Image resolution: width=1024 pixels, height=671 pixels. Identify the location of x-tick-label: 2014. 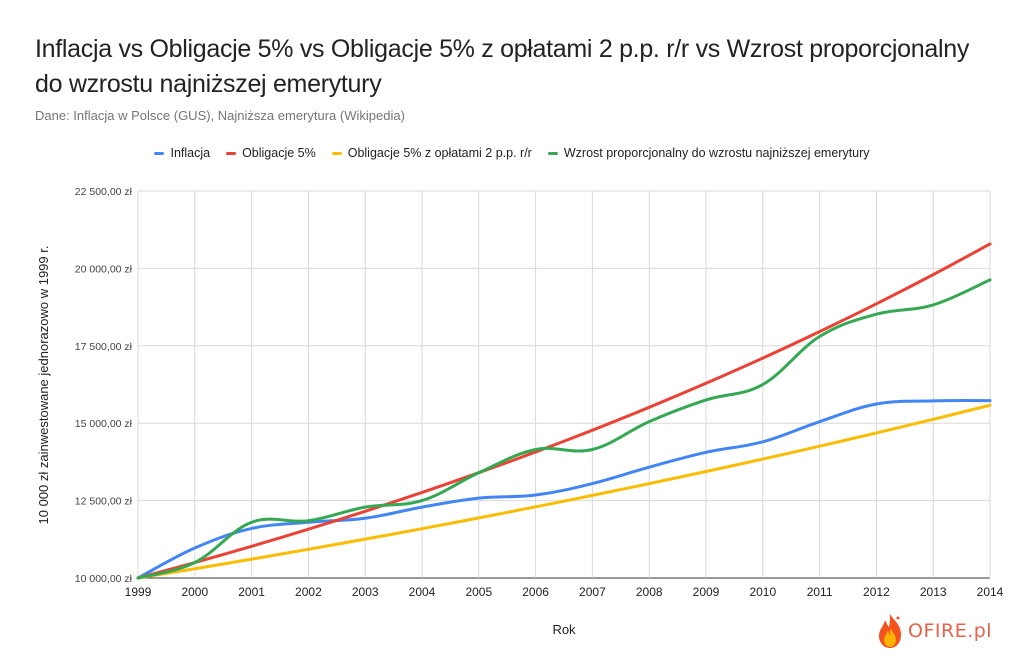
(990, 592).